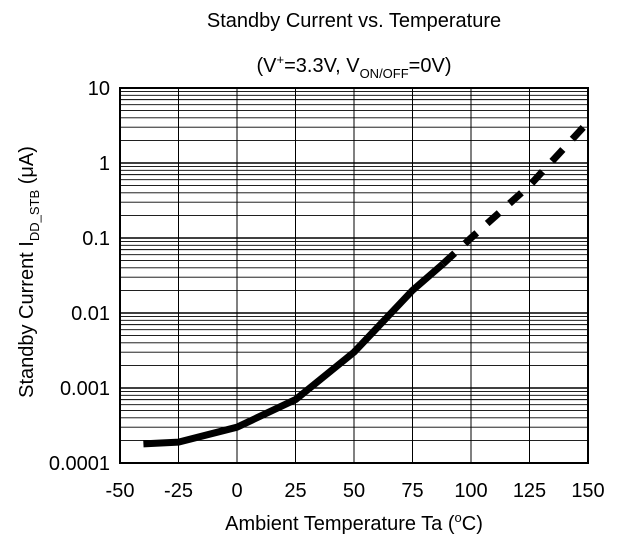 The image size is (623, 545). What do you see at coordinates (295, 491) in the screenshot?
I see `x-tick-label: 25` at bounding box center [295, 491].